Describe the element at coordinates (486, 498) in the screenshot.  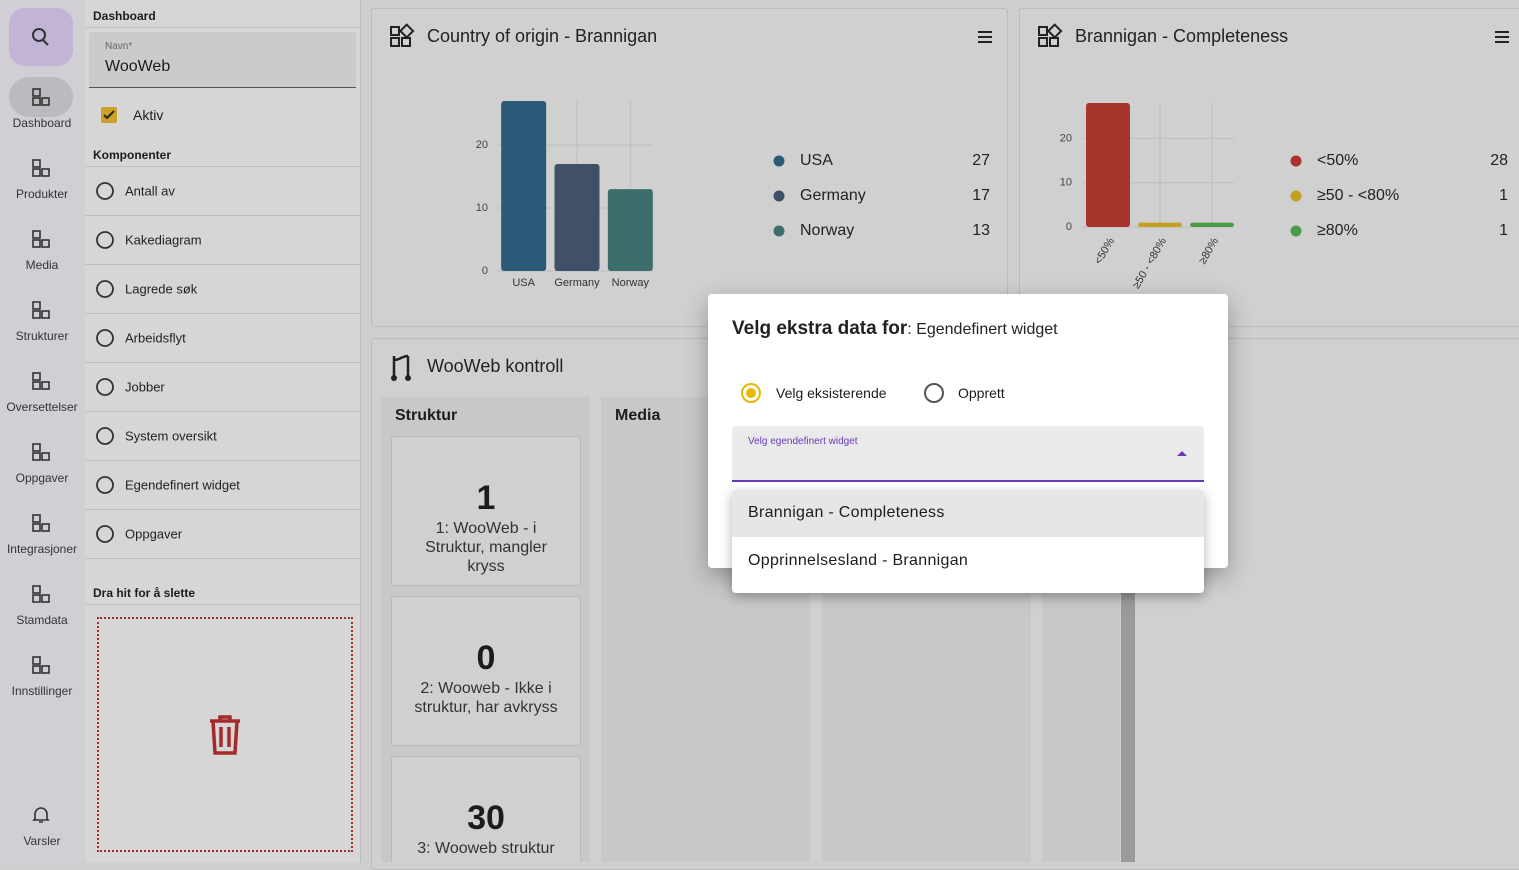
I see `card-count: 1` at that location.